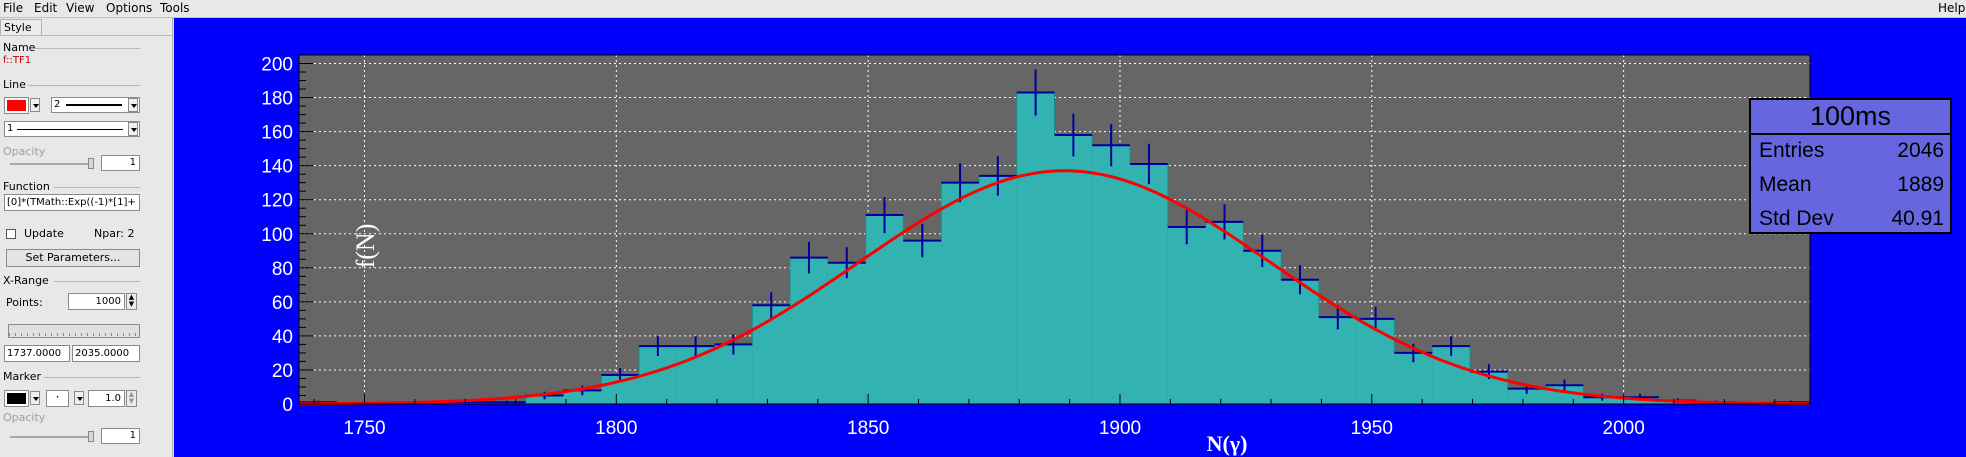  I want to click on menu-file: File, so click(13, 8).